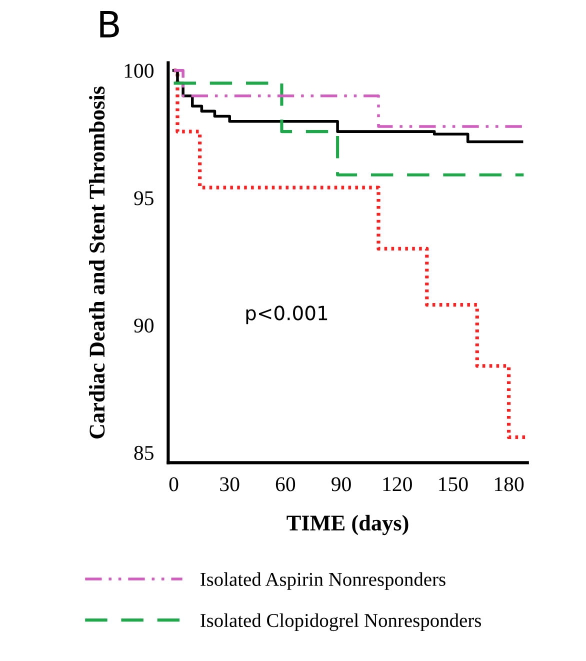  Describe the element at coordinates (173, 484) in the screenshot. I see `x-tick-label: 0` at that location.